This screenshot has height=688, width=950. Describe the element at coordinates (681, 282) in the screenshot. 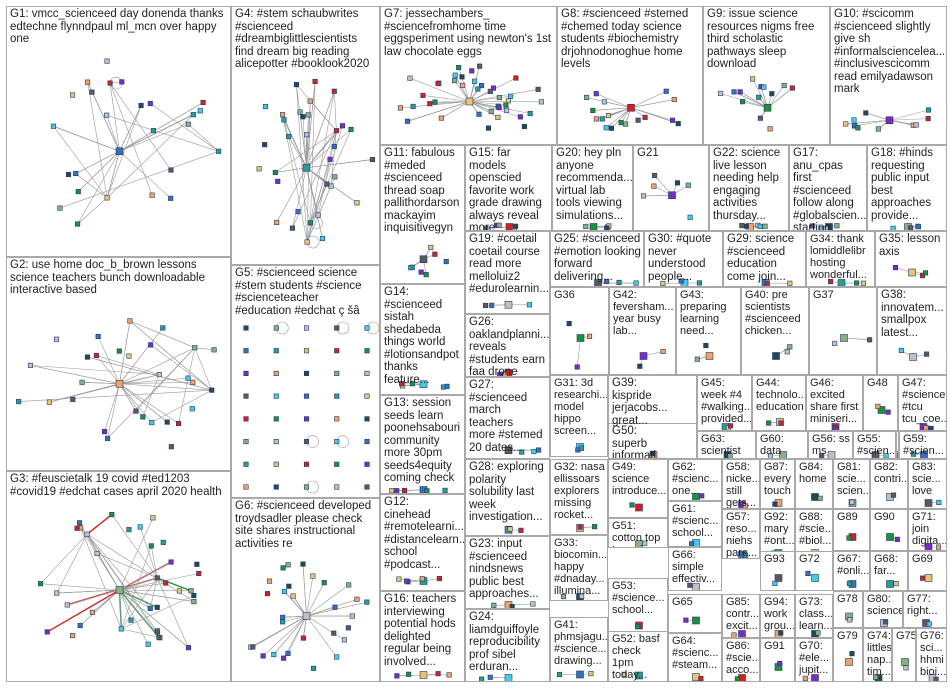

I see `group-g30-network` at that location.